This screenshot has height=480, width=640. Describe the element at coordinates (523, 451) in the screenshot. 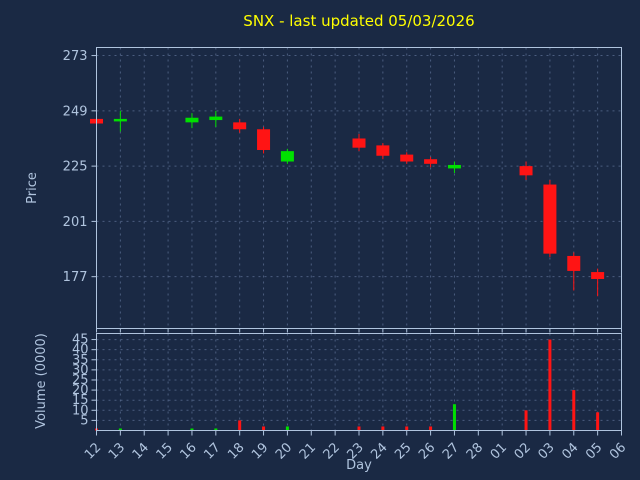

I see `day-tick-label: 02` at that location.